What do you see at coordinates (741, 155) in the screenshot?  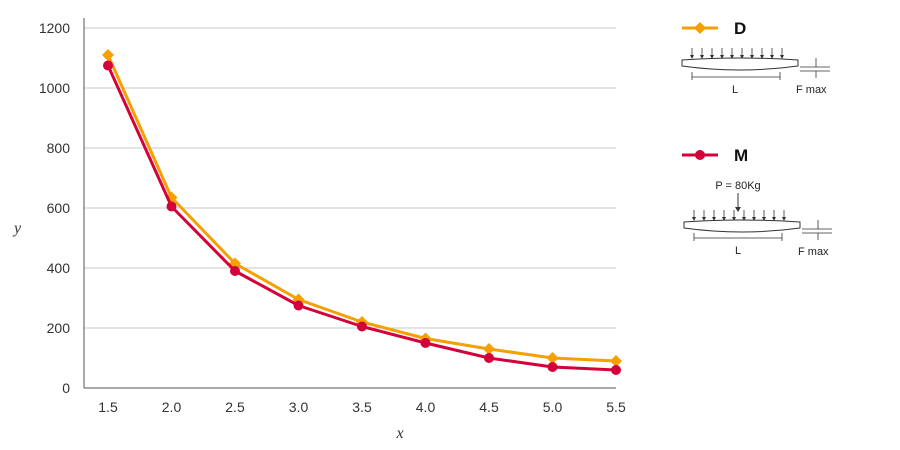 I see `legend-m-label: M` at bounding box center [741, 155].